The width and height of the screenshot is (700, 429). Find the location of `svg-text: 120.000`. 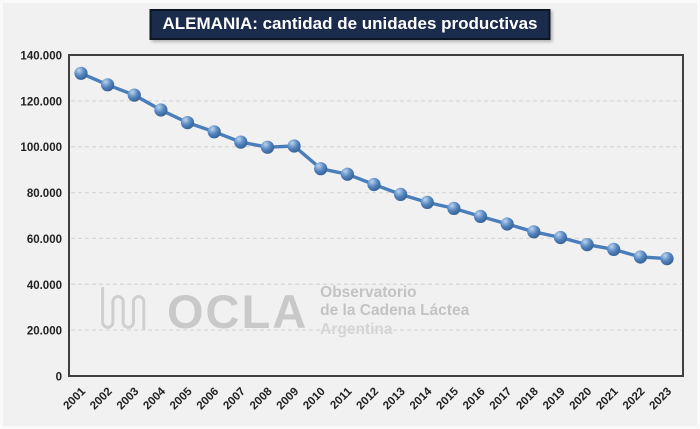

svg-text: 120.000 is located at coordinates (41, 102).